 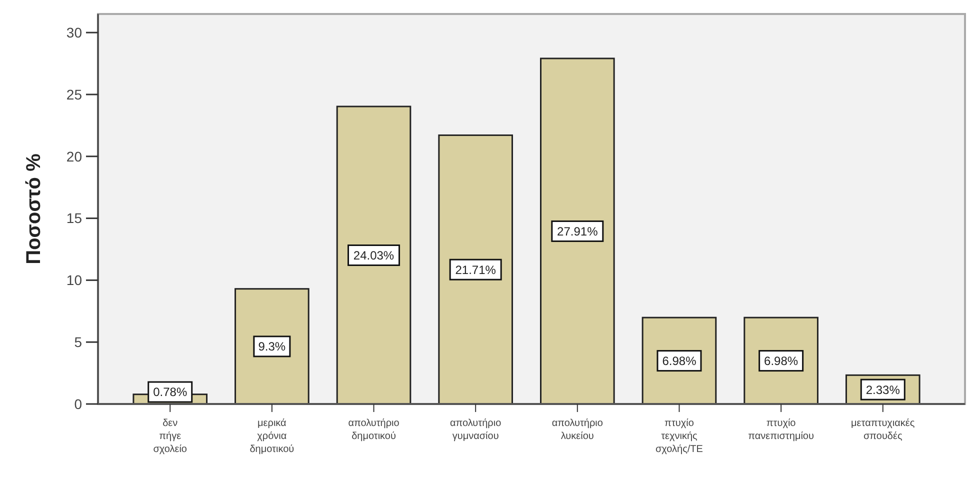 I want to click on data-label: 0.78%, so click(x=170, y=392).